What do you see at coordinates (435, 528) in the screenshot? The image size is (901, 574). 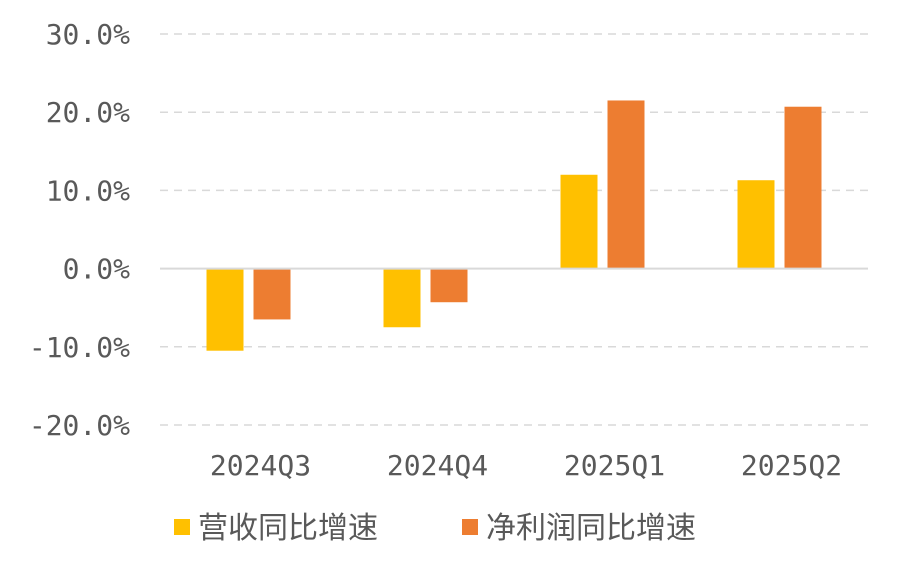 I see `legend: 营收同比增速 净利润同比增速` at bounding box center [435, 528].